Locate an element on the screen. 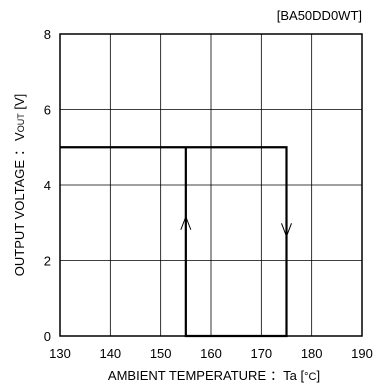 The width and height of the screenshot is (387, 385). y-axis-label-unit: [V] is located at coordinates (19, 104).